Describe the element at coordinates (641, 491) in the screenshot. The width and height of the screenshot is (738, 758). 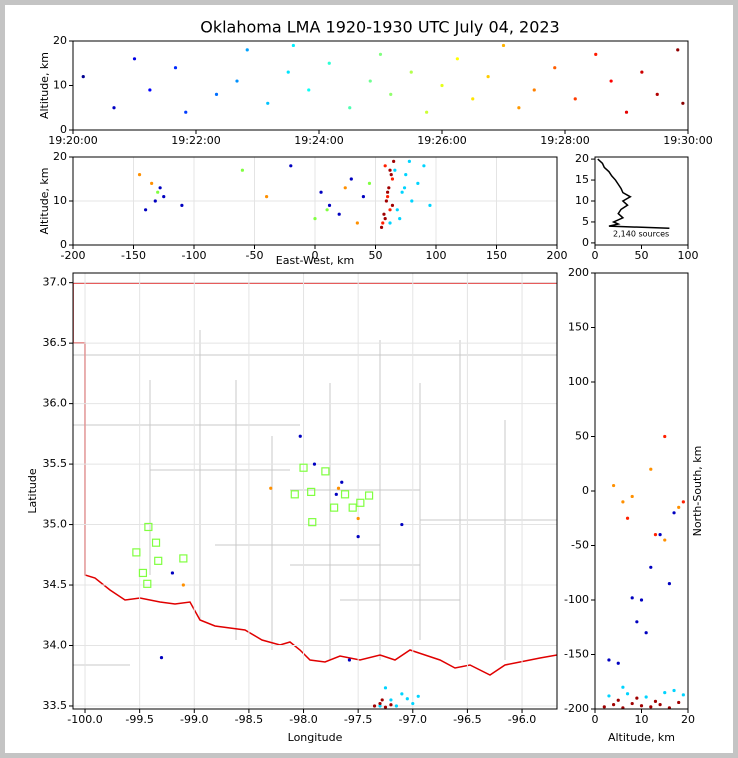
I see `axes-frame` at that location.